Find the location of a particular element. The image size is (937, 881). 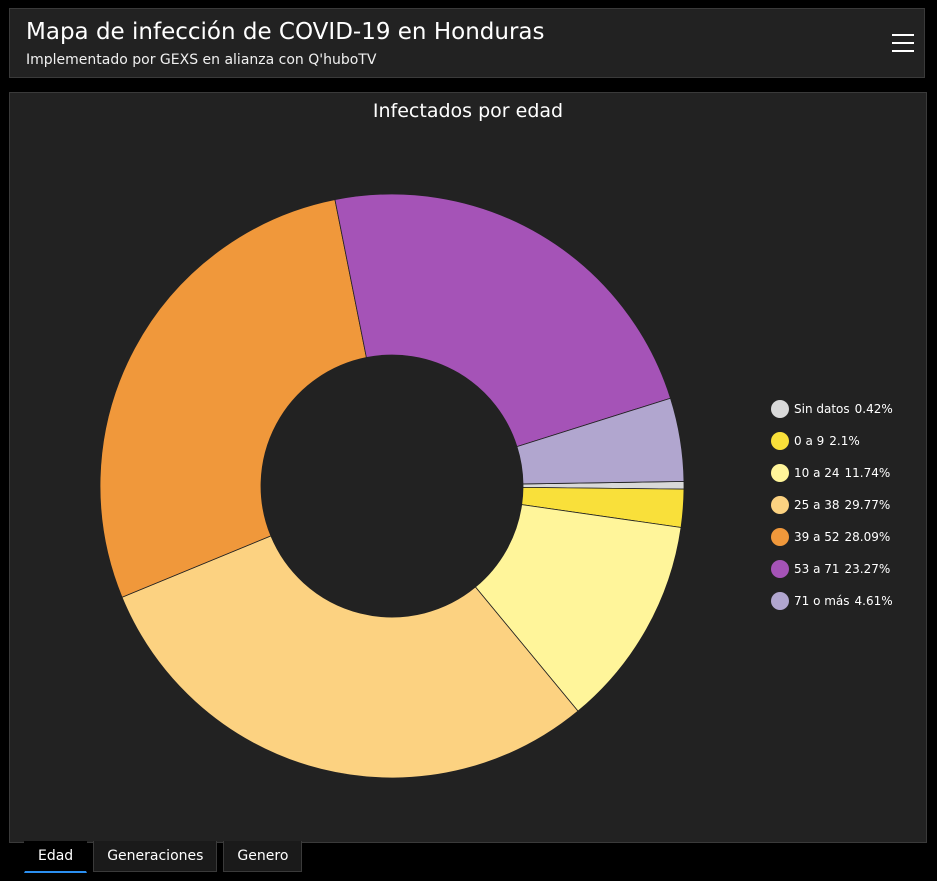

legend-label: 39 a 52 is located at coordinates (817, 537).